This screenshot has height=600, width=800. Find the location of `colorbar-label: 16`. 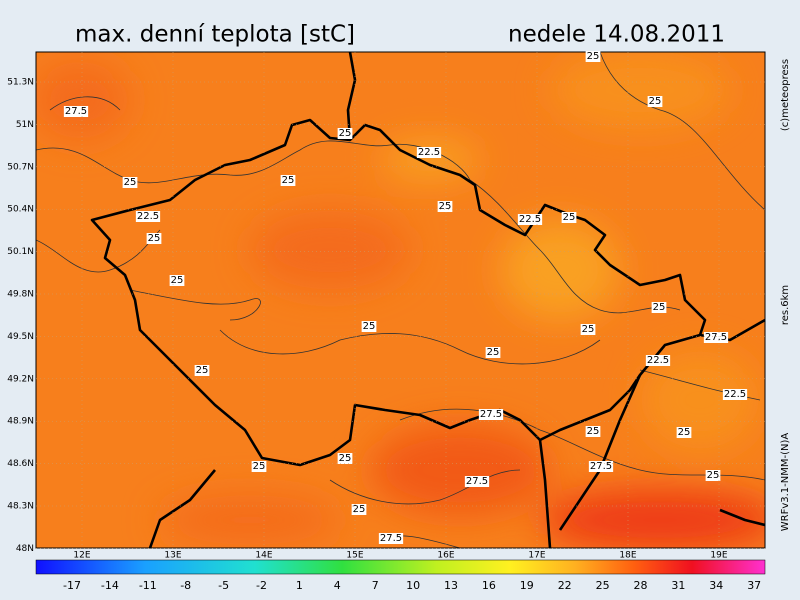

colorbar-label: 16 is located at coordinates (489, 585).